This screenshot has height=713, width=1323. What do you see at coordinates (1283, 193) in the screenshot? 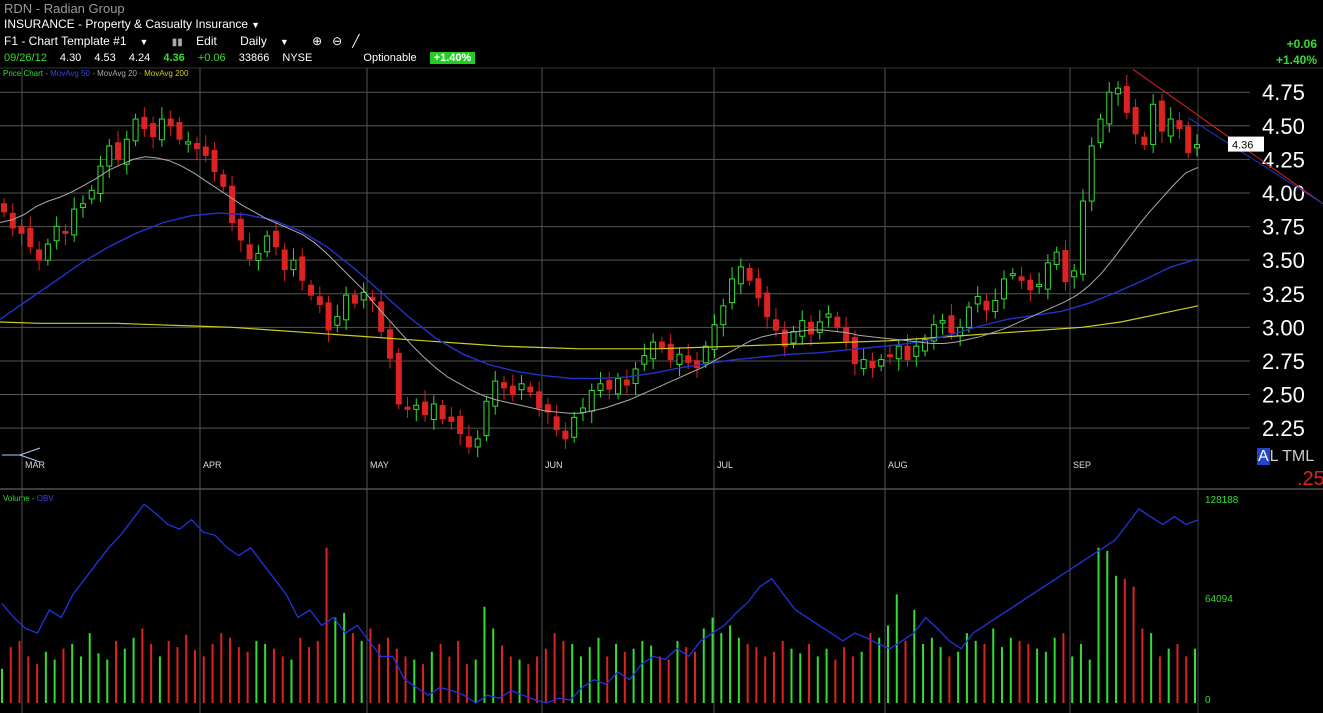
I see `price-tick-label: 4.00` at bounding box center [1283, 193].